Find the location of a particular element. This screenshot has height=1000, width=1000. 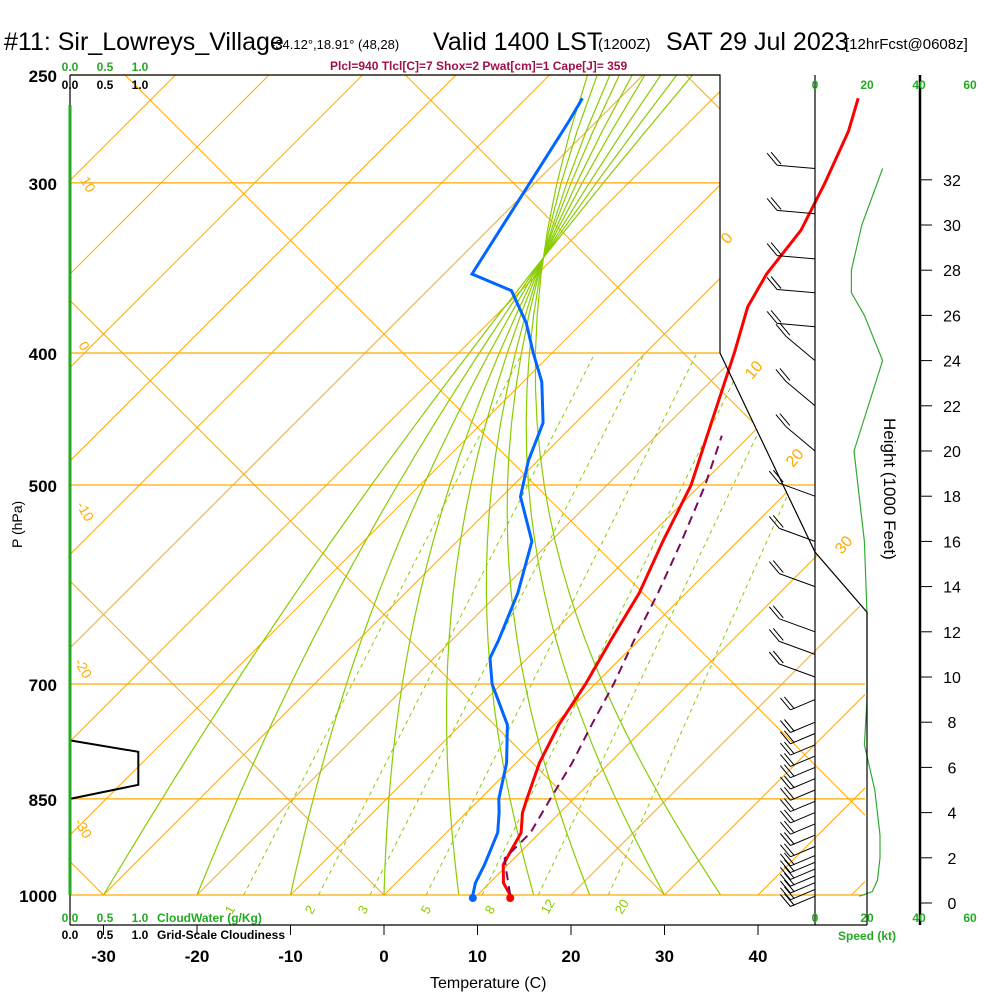

y-tick-label: 700 is located at coordinates (43, 685).